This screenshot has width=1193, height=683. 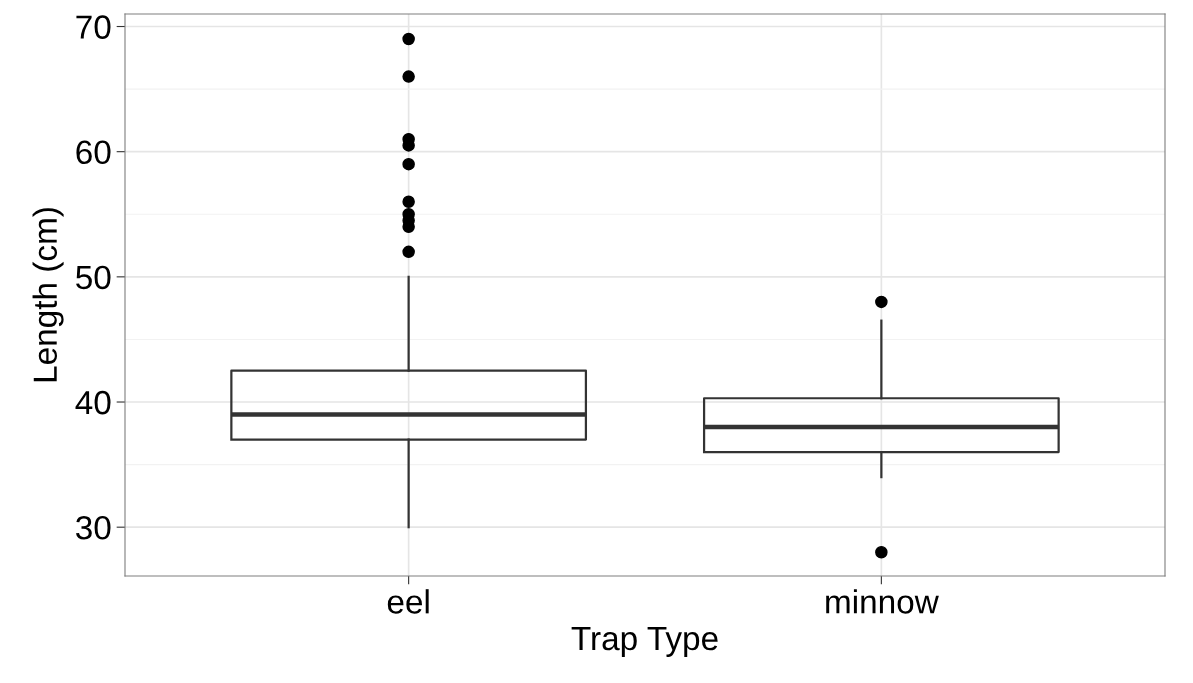 What do you see at coordinates (93, 527) in the screenshot?
I see `y-tick-label: 30` at bounding box center [93, 527].